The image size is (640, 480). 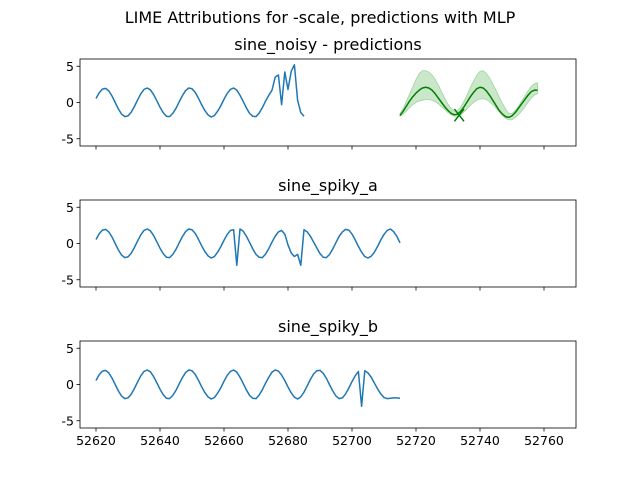 I want to click on x-tick-label: 52760, so click(x=544, y=440).